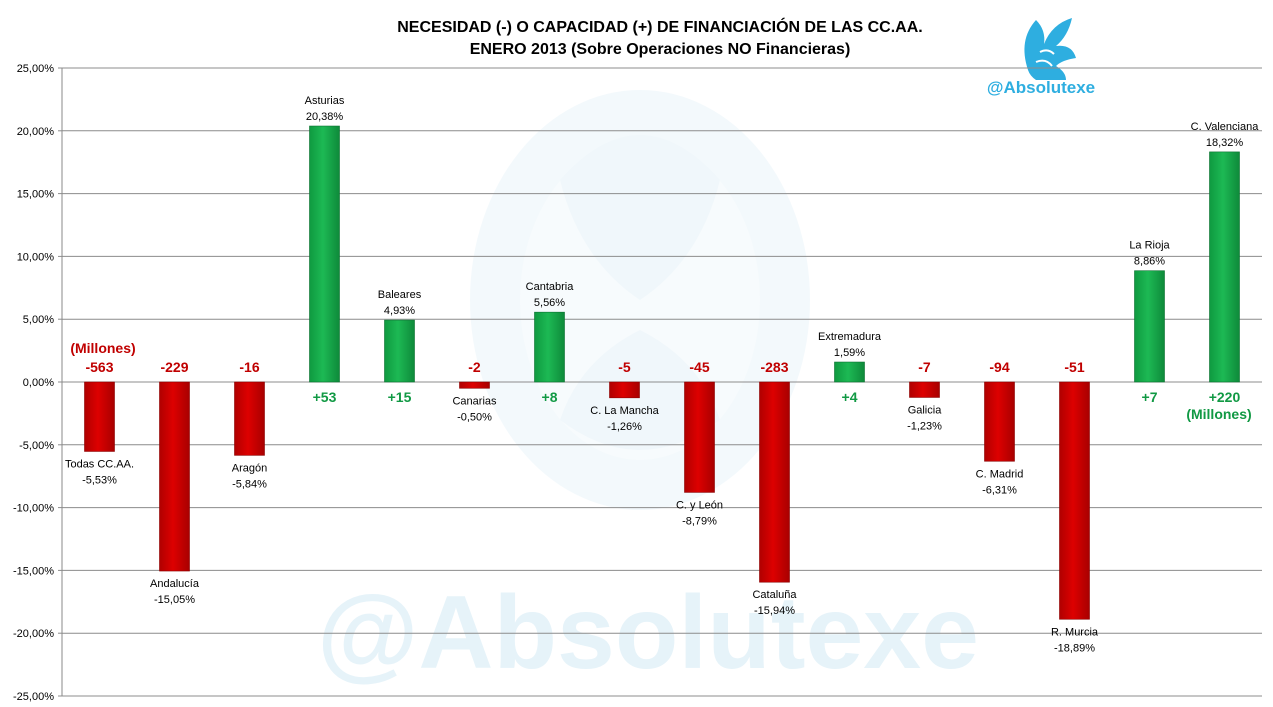  I want to click on category-label: C. y León, so click(699, 505).